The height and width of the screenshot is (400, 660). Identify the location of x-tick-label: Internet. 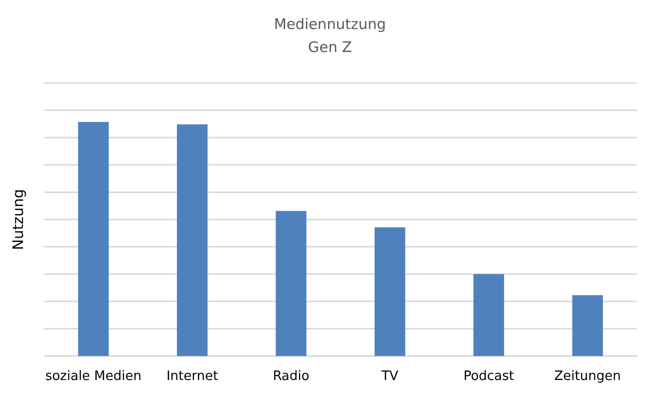
(192, 376).